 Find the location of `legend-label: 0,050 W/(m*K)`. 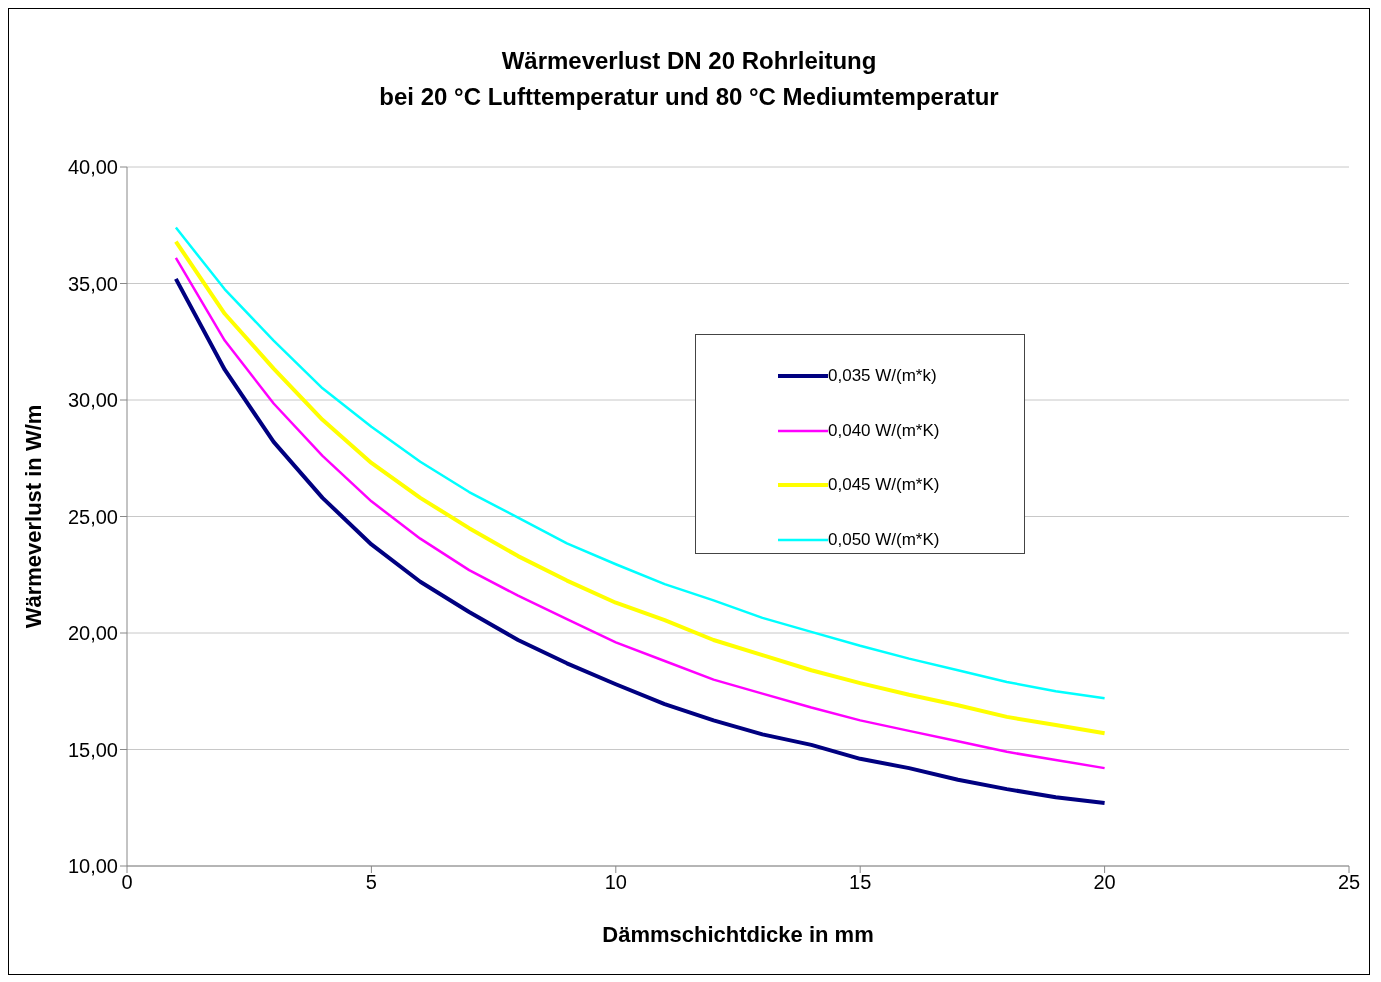

legend-label: 0,050 W/(m*K) is located at coordinates (884, 539).